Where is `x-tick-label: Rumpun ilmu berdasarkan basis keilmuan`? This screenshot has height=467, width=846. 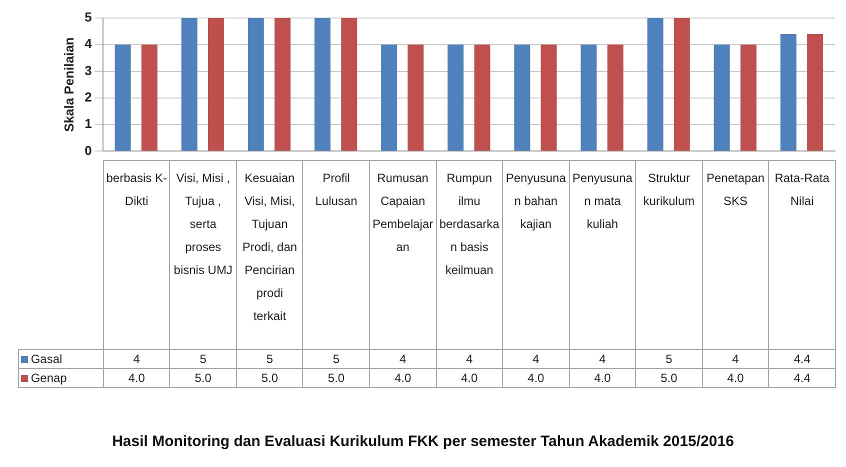 x-tick-label: Rumpun ilmu berdasarkan basis keilmuan is located at coordinates (469, 255).